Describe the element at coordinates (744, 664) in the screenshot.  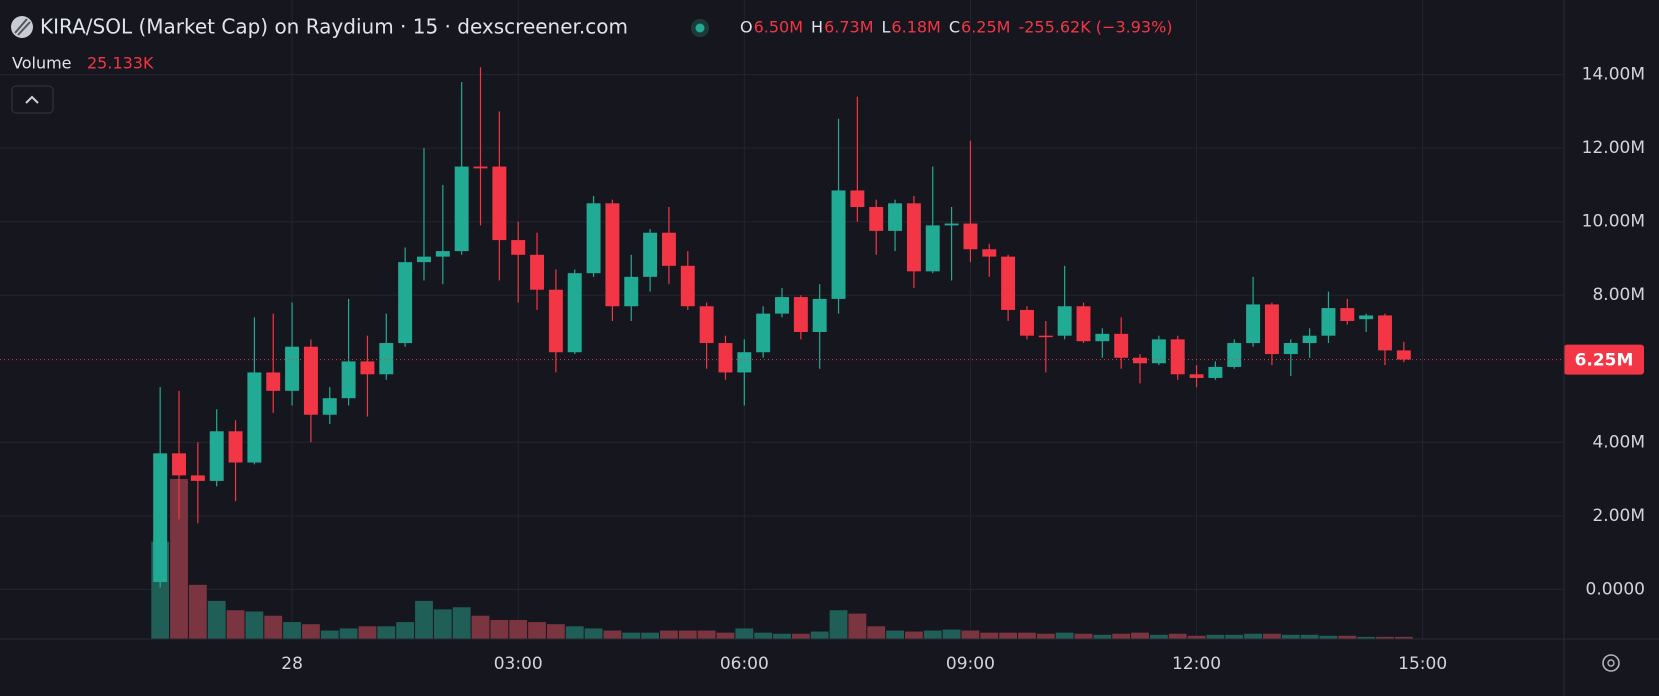
I see `x-tick-label: 06:00` at that location.